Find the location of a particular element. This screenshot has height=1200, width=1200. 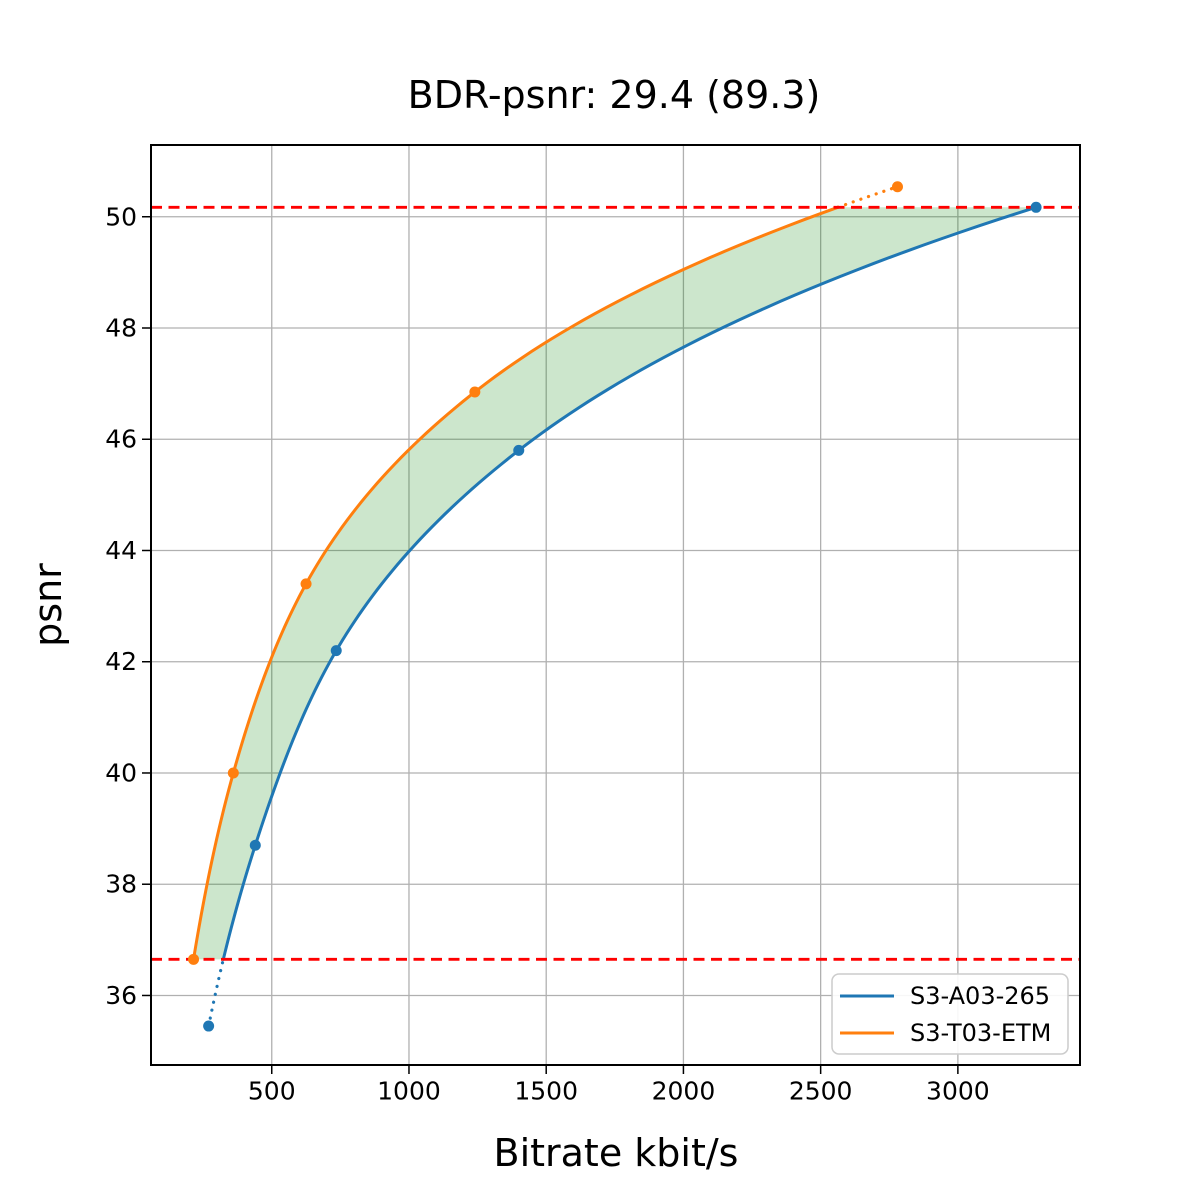

y-tick-label-40: 40 is located at coordinates (121, 772).